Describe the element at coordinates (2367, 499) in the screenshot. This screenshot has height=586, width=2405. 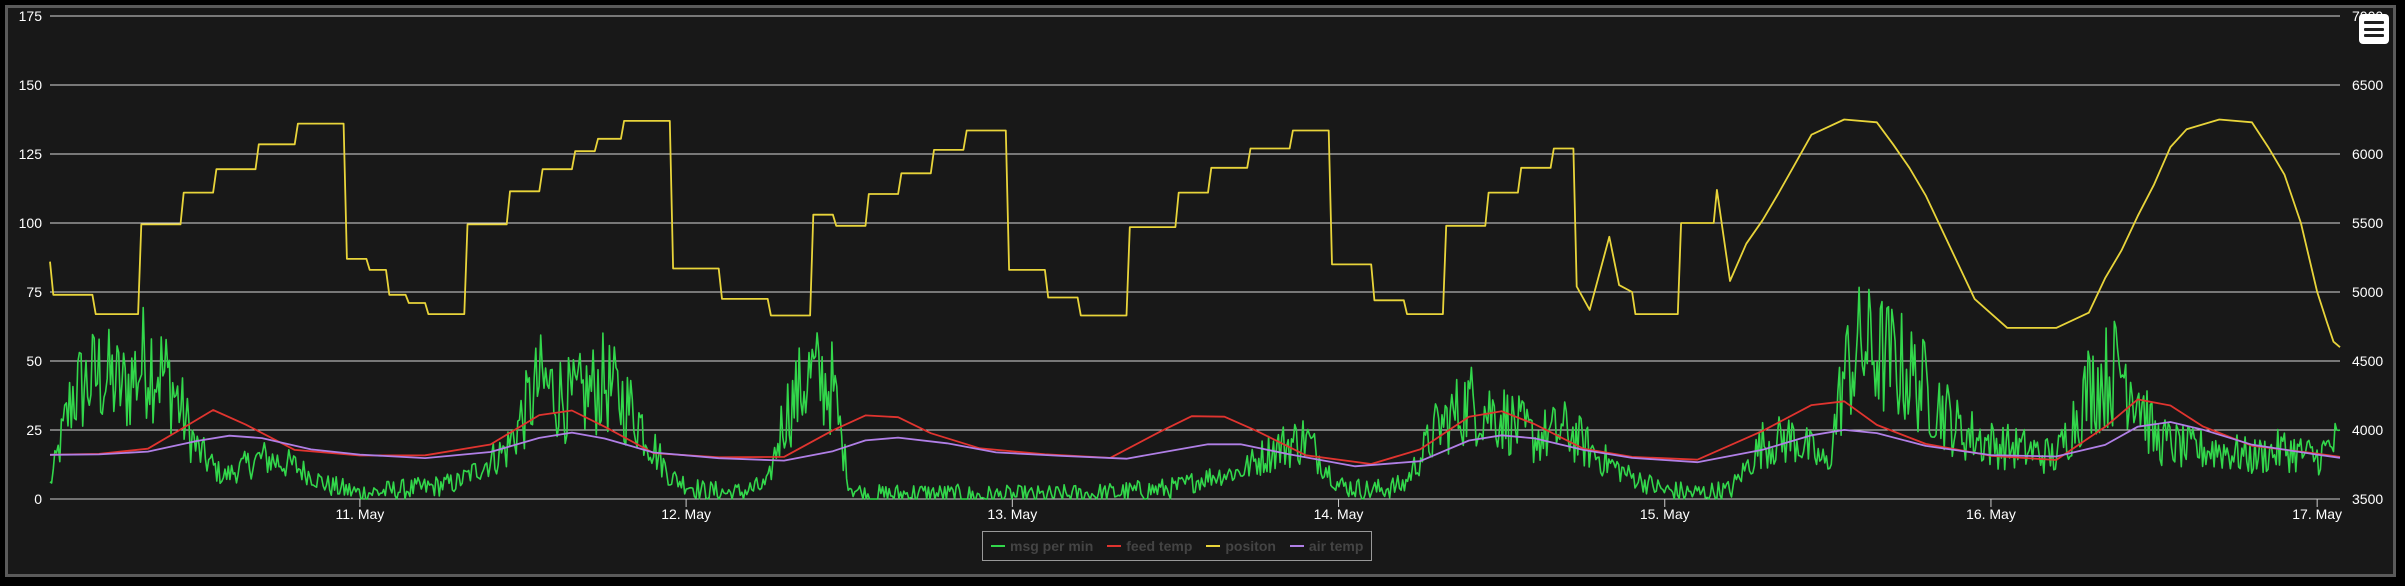
I see `y-right-tick-label: 3500` at that location.